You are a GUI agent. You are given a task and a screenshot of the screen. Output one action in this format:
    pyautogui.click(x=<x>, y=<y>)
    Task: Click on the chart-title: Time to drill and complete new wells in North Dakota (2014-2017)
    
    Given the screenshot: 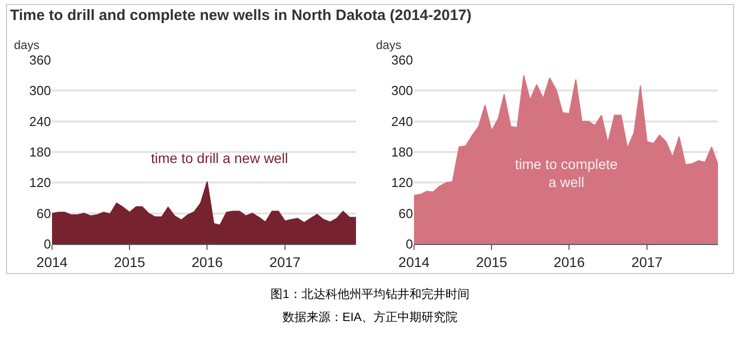 What is the action you would take?
    pyautogui.click(x=241, y=15)
    